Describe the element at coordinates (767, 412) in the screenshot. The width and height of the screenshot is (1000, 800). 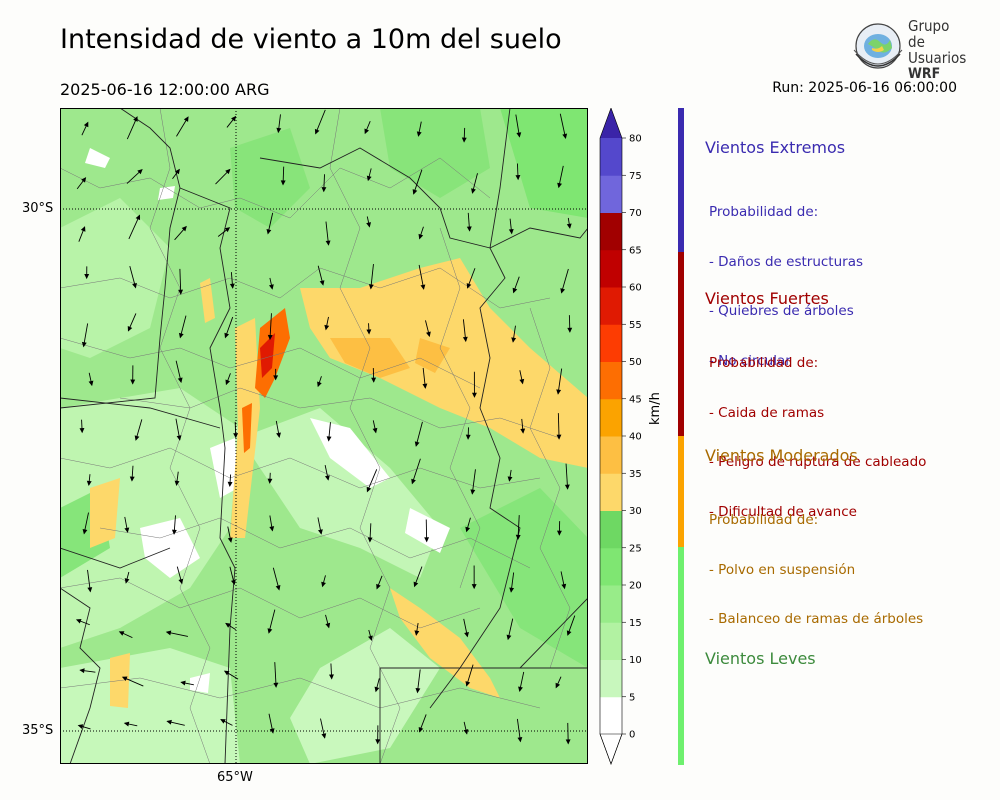
I see `desc-line: - Caida de ramas` at that location.